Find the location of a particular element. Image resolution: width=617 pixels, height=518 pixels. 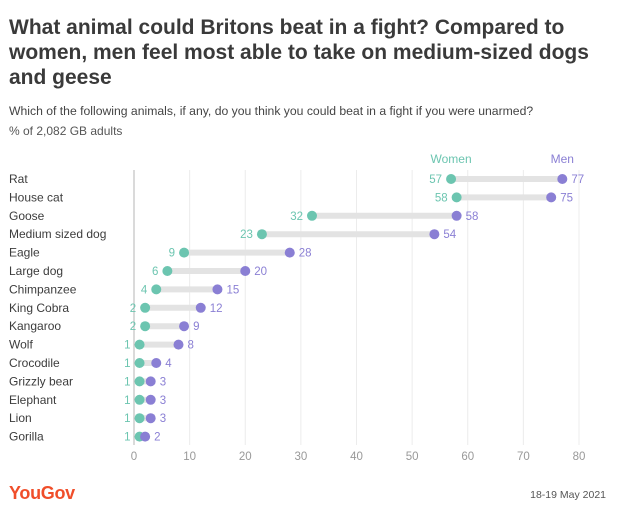

women-value-label: 57 is located at coordinates (435, 180).